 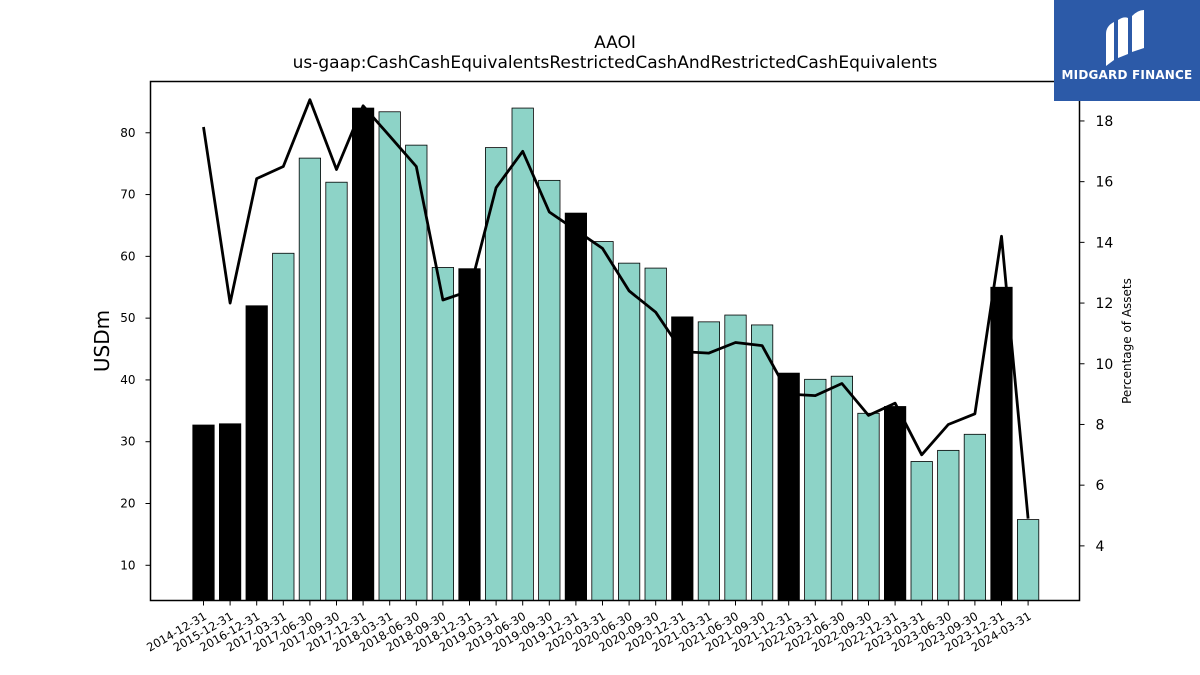 I want to click on y-tick-label: 30, so click(x=127, y=442).